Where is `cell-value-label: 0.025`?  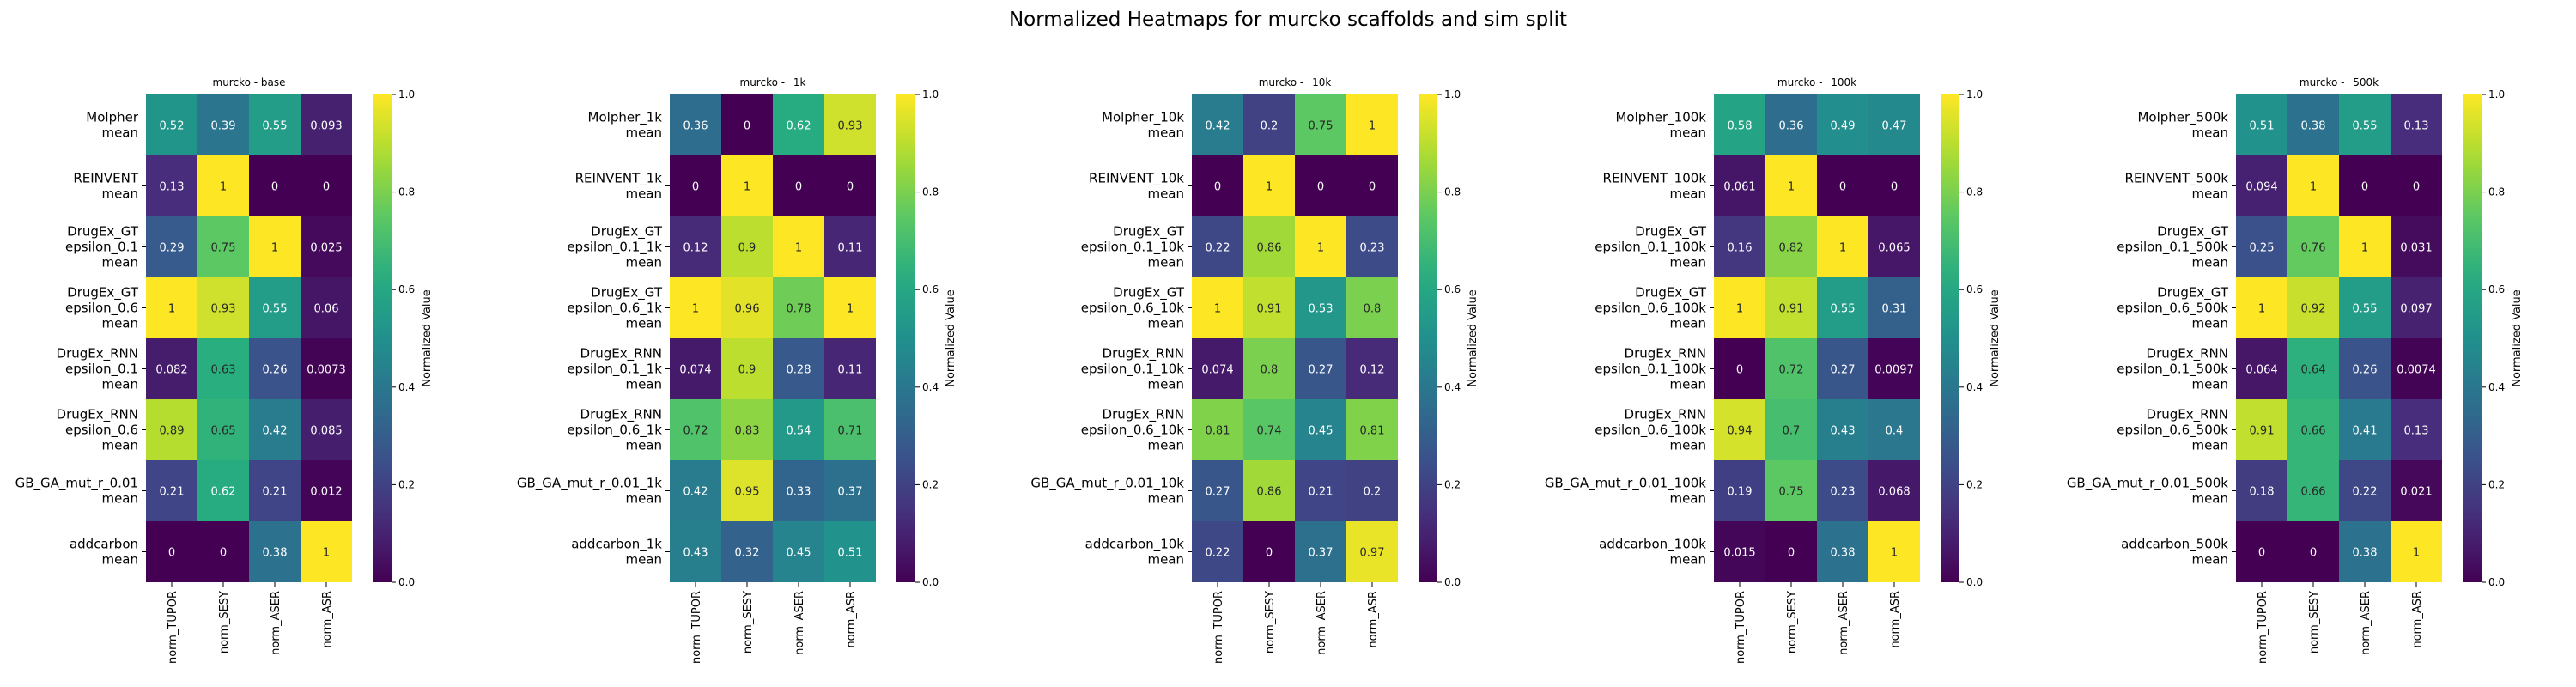 cell-value-label: 0.025 is located at coordinates (326, 248).